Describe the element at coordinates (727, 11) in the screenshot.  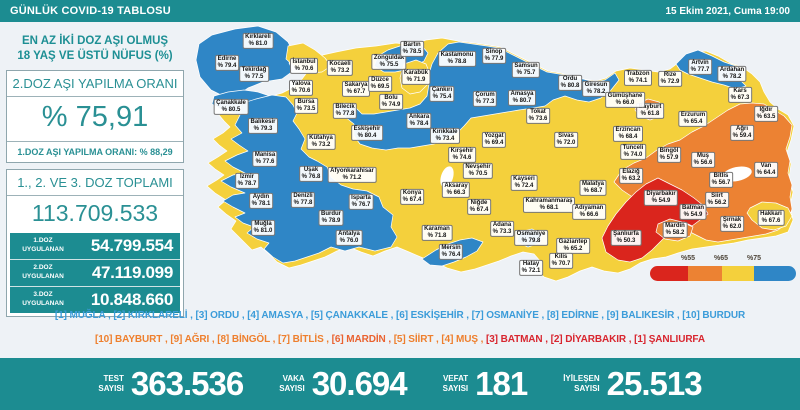
I see `header-date: 15 Ekim 2021, Cuma 19:00` at that location.